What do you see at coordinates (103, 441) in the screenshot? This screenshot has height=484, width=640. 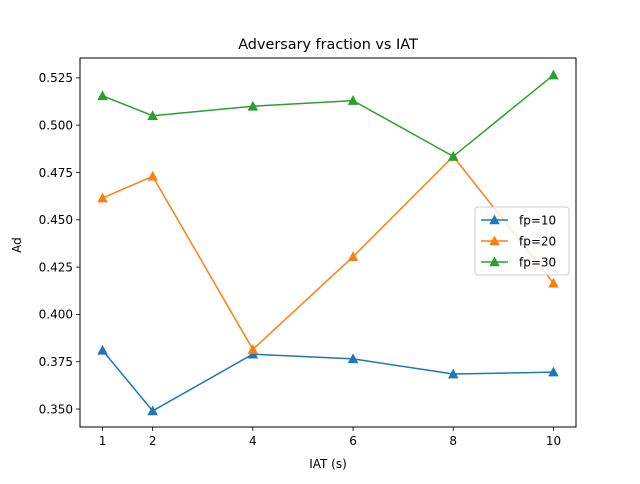 I see `x-tick-label: 1` at bounding box center [103, 441].